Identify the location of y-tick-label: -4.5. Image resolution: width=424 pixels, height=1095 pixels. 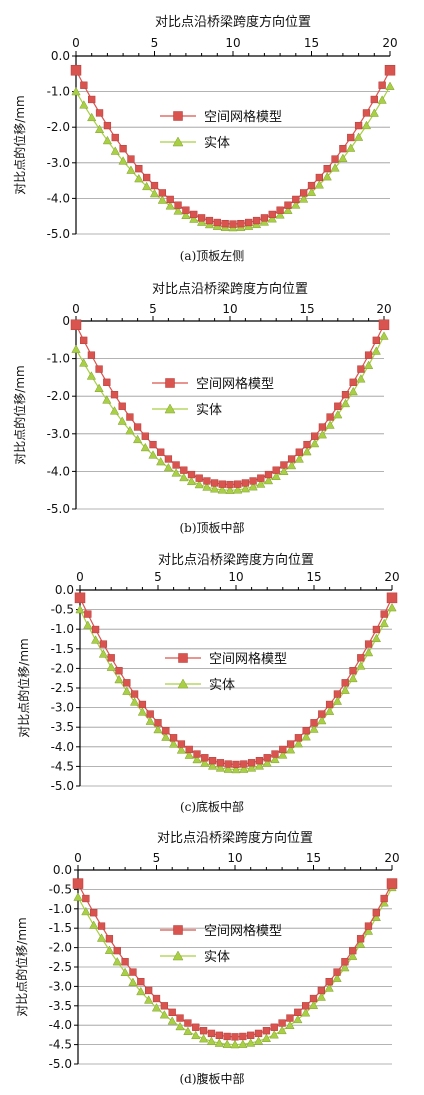
(62, 766).